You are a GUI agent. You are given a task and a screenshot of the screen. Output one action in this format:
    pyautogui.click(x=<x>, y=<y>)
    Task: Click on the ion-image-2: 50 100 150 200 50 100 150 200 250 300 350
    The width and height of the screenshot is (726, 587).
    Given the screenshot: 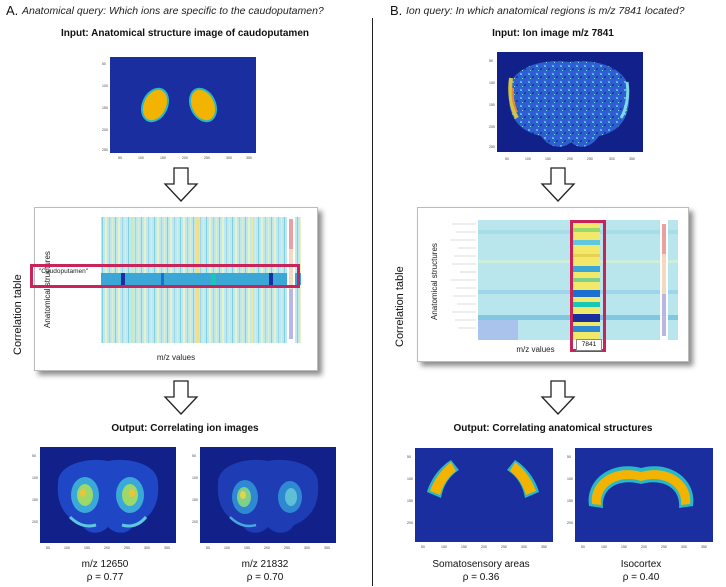 What is the action you would take?
    pyautogui.click(x=265, y=498)
    